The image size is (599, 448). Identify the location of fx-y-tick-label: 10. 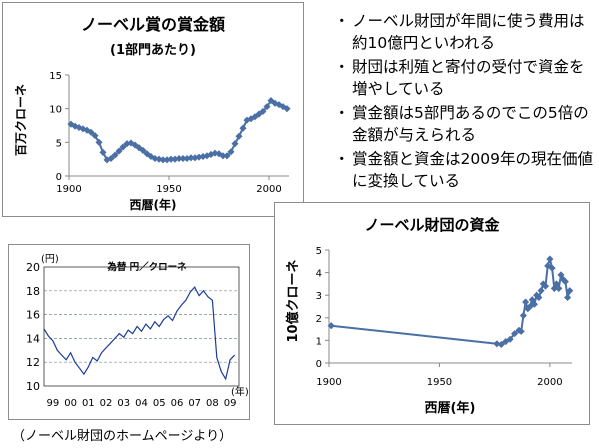
(33, 386).